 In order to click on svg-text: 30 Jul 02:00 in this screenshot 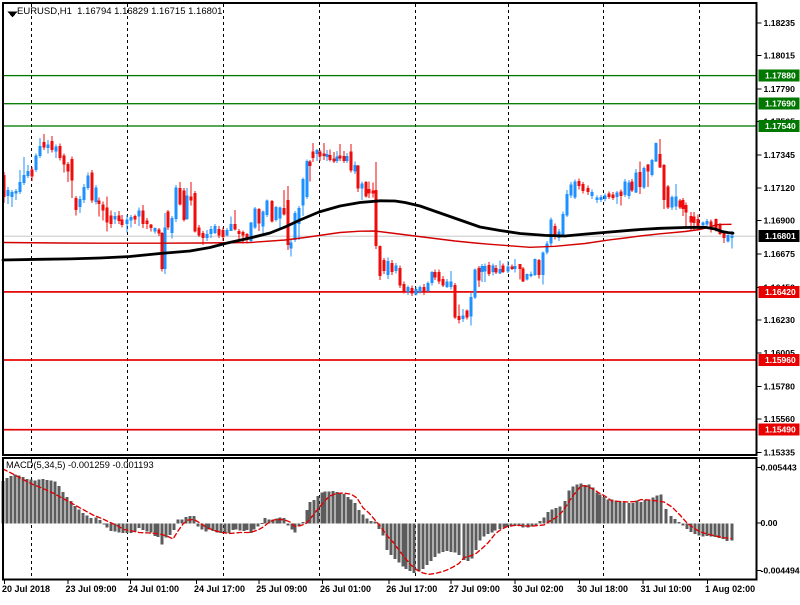, I will do `click(538, 589)`.